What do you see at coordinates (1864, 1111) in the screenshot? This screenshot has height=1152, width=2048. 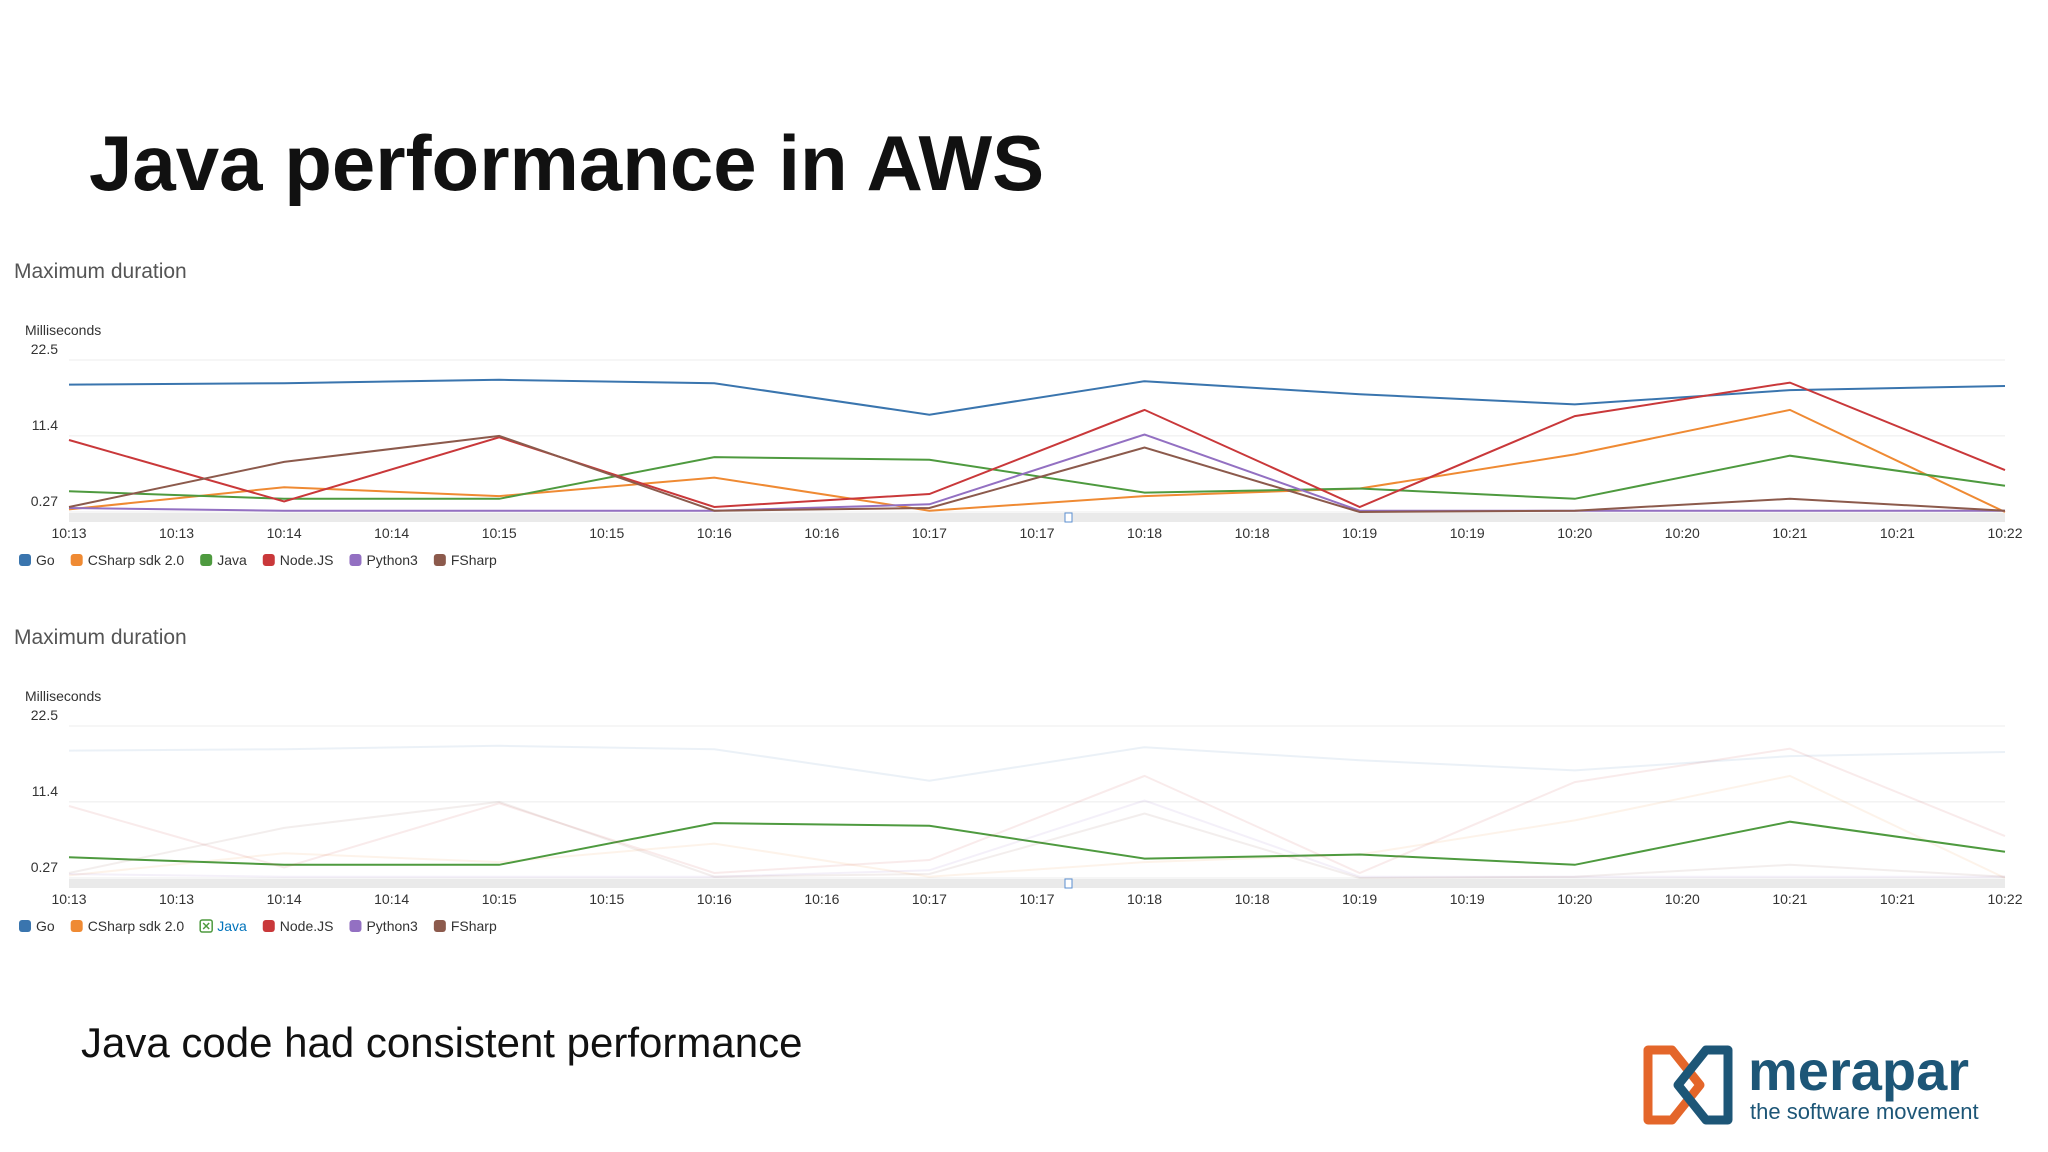 I see `logo-tagline: the software movement` at bounding box center [1864, 1111].